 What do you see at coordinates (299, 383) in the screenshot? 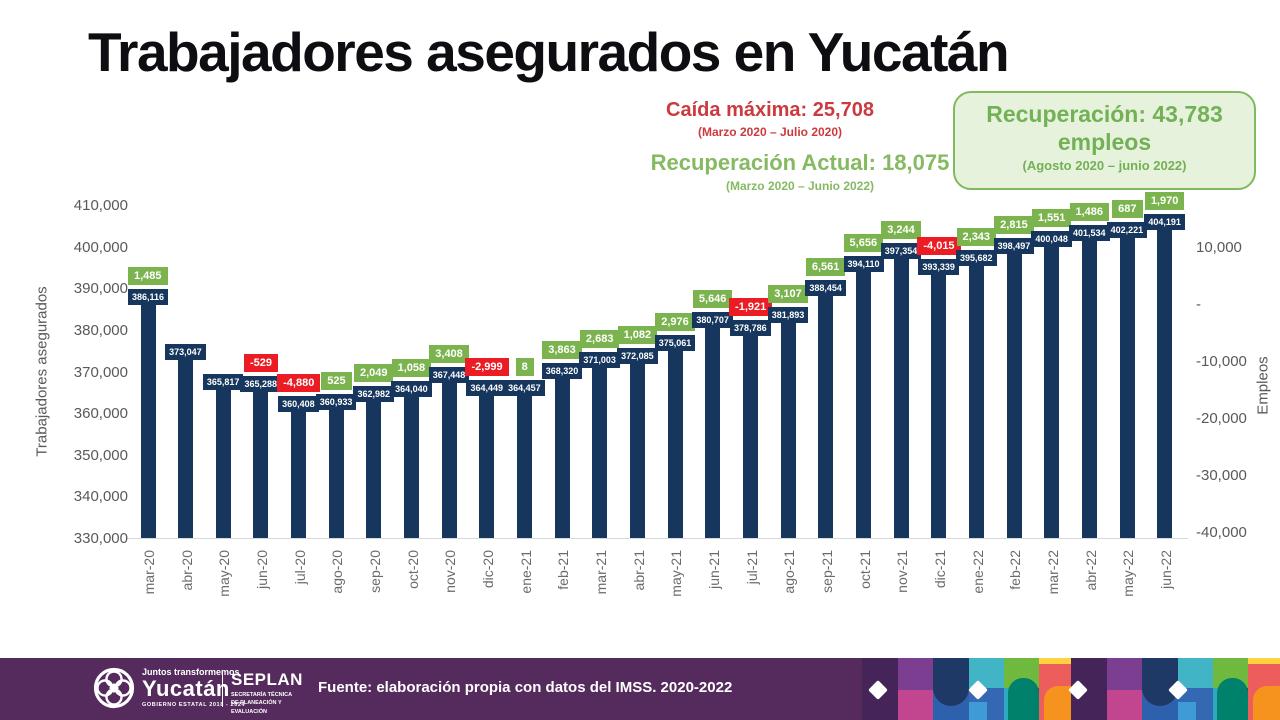
I see `bar-change-label: -4,880` at bounding box center [299, 383].